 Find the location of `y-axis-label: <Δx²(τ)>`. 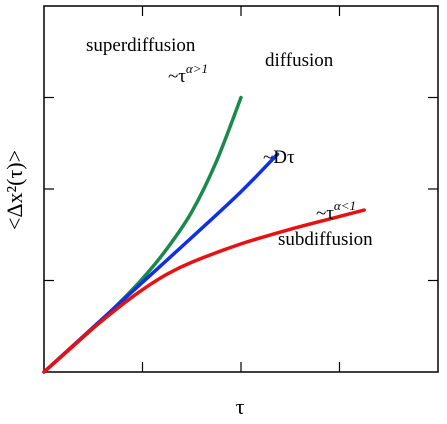

y-axis-label: <Δx²(τ)> is located at coordinates (14, 190).